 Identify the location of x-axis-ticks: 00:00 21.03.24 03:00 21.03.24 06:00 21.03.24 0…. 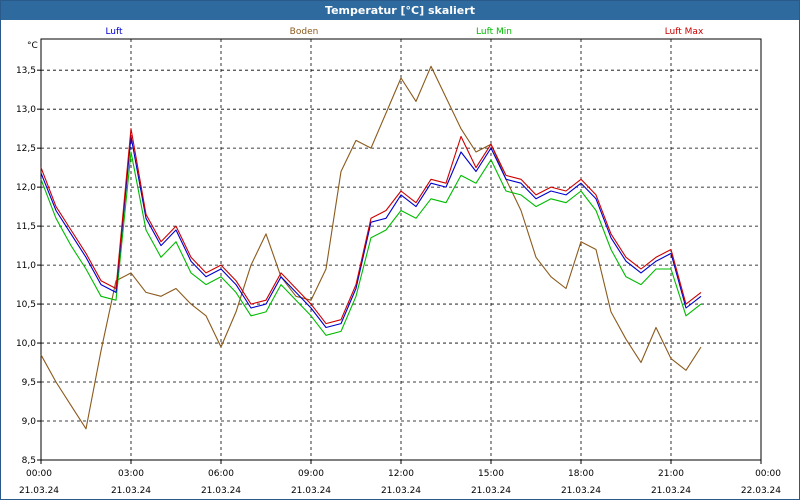
(400, 478).